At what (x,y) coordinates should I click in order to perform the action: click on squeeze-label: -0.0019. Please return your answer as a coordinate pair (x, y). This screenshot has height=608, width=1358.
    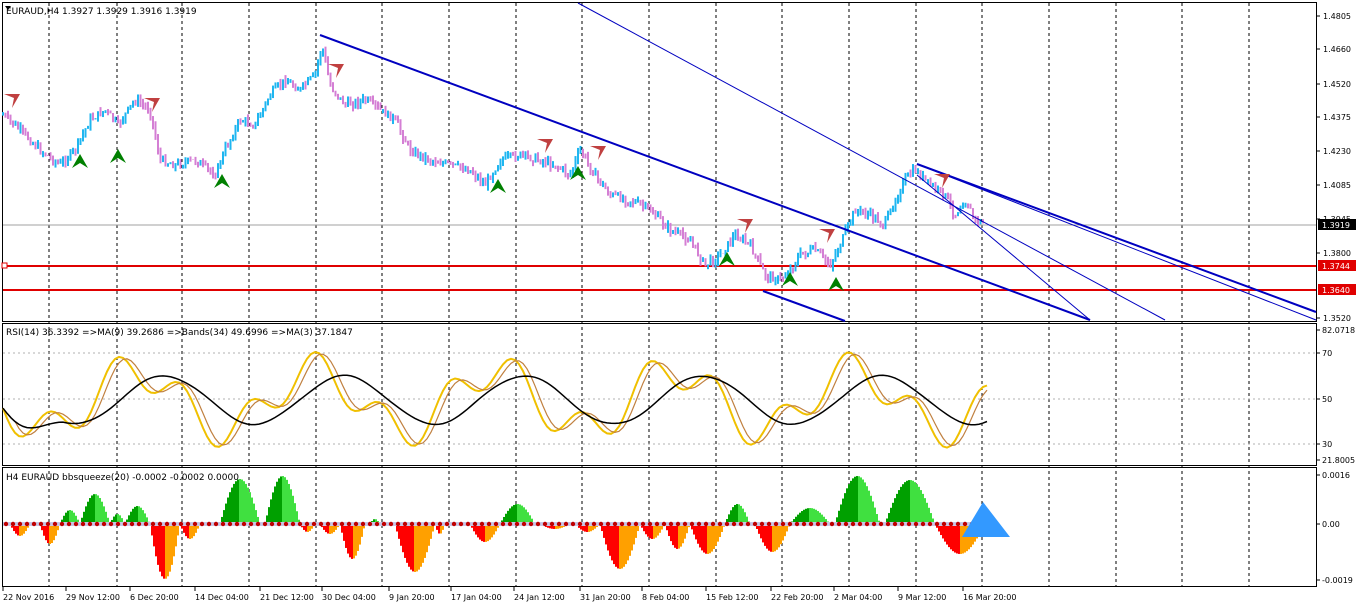
    Looking at the image, I should click on (1337, 580).